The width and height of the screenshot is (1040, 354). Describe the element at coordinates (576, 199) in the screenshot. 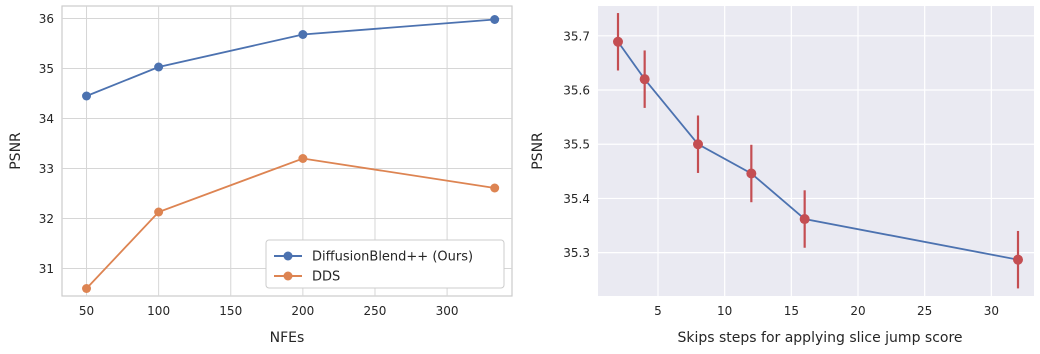

I see `y-tick-label: 35.4` at that location.